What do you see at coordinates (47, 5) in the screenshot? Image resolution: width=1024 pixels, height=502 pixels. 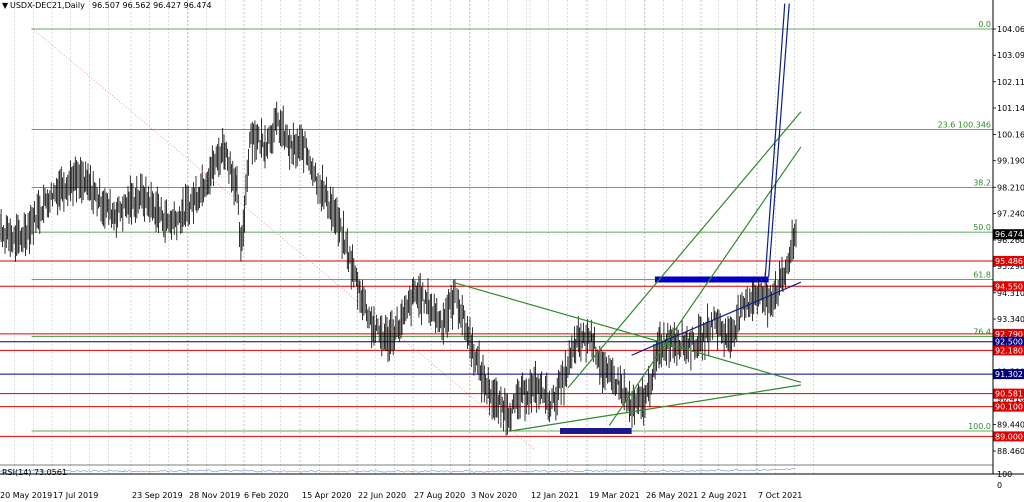 I see `symbol-label: USDX-DEC21,Daily` at bounding box center [47, 5].